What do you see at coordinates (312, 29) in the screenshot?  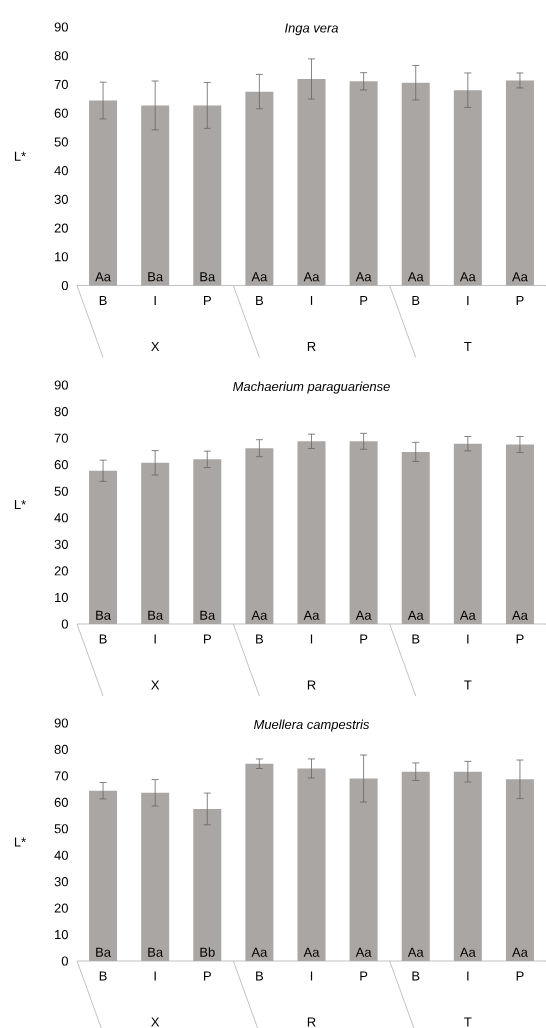 I see `chart-title: Inga vera` at bounding box center [312, 29].